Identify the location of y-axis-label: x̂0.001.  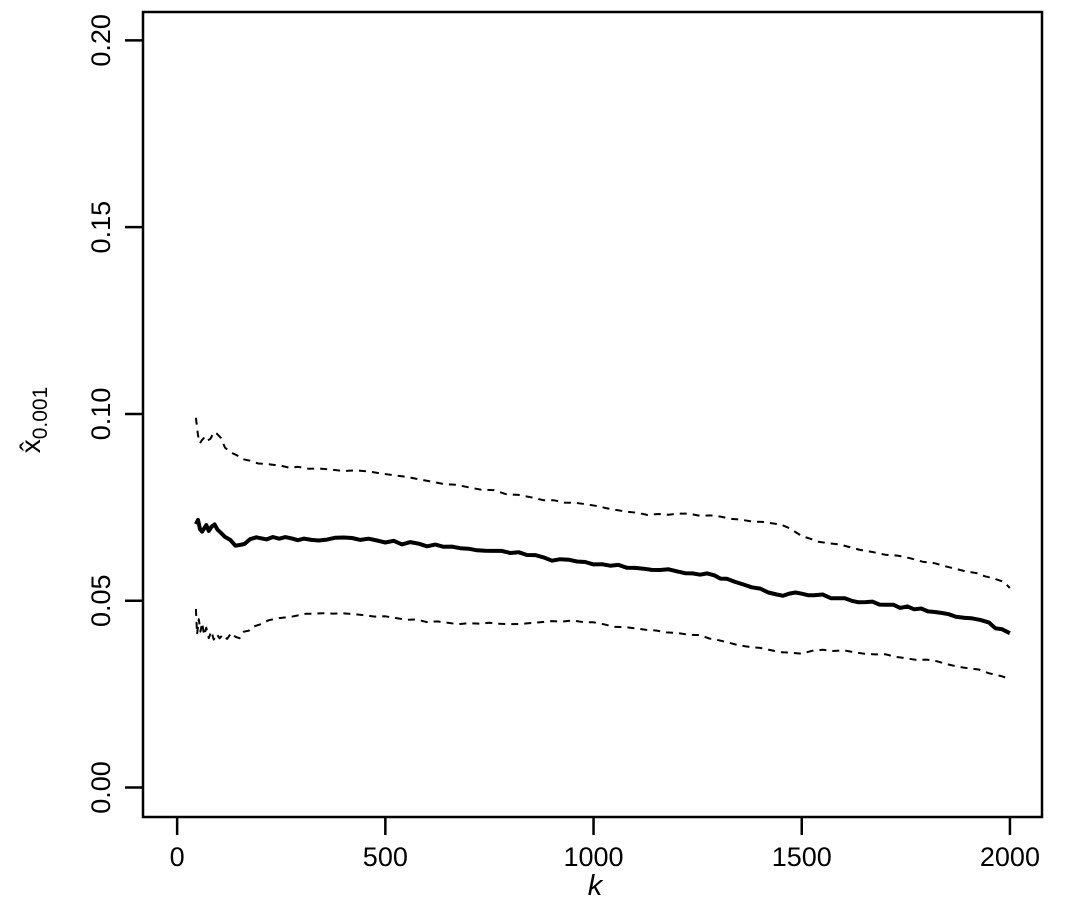
(33, 420).